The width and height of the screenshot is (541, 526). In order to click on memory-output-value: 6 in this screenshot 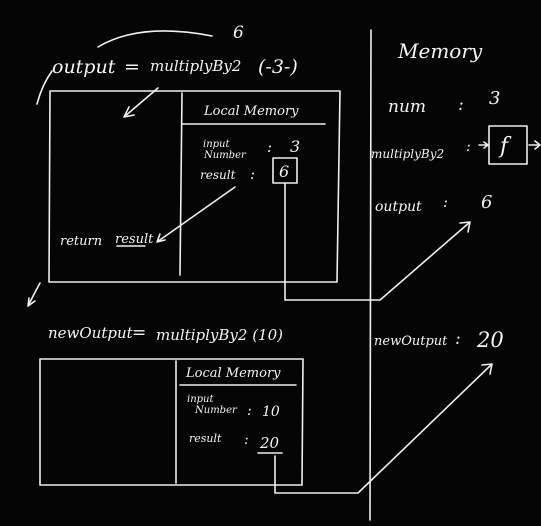, I will do `click(486, 202)`.